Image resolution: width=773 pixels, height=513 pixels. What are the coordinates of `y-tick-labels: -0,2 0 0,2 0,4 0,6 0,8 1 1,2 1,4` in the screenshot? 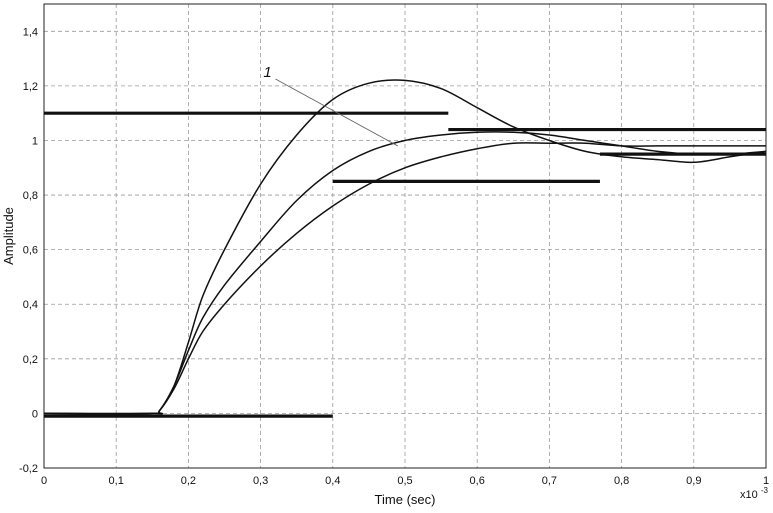 It's located at (28, 250).